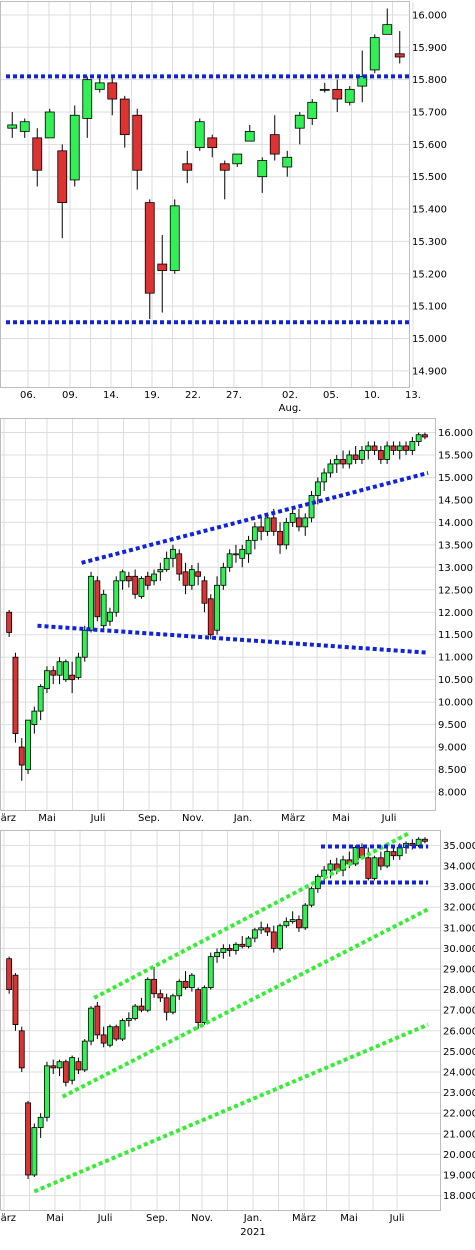 Image resolution: width=475 pixels, height=1250 pixels. Describe the element at coordinates (429, 242) in the screenshot. I see `y-tick-label: 15.300` at that location.